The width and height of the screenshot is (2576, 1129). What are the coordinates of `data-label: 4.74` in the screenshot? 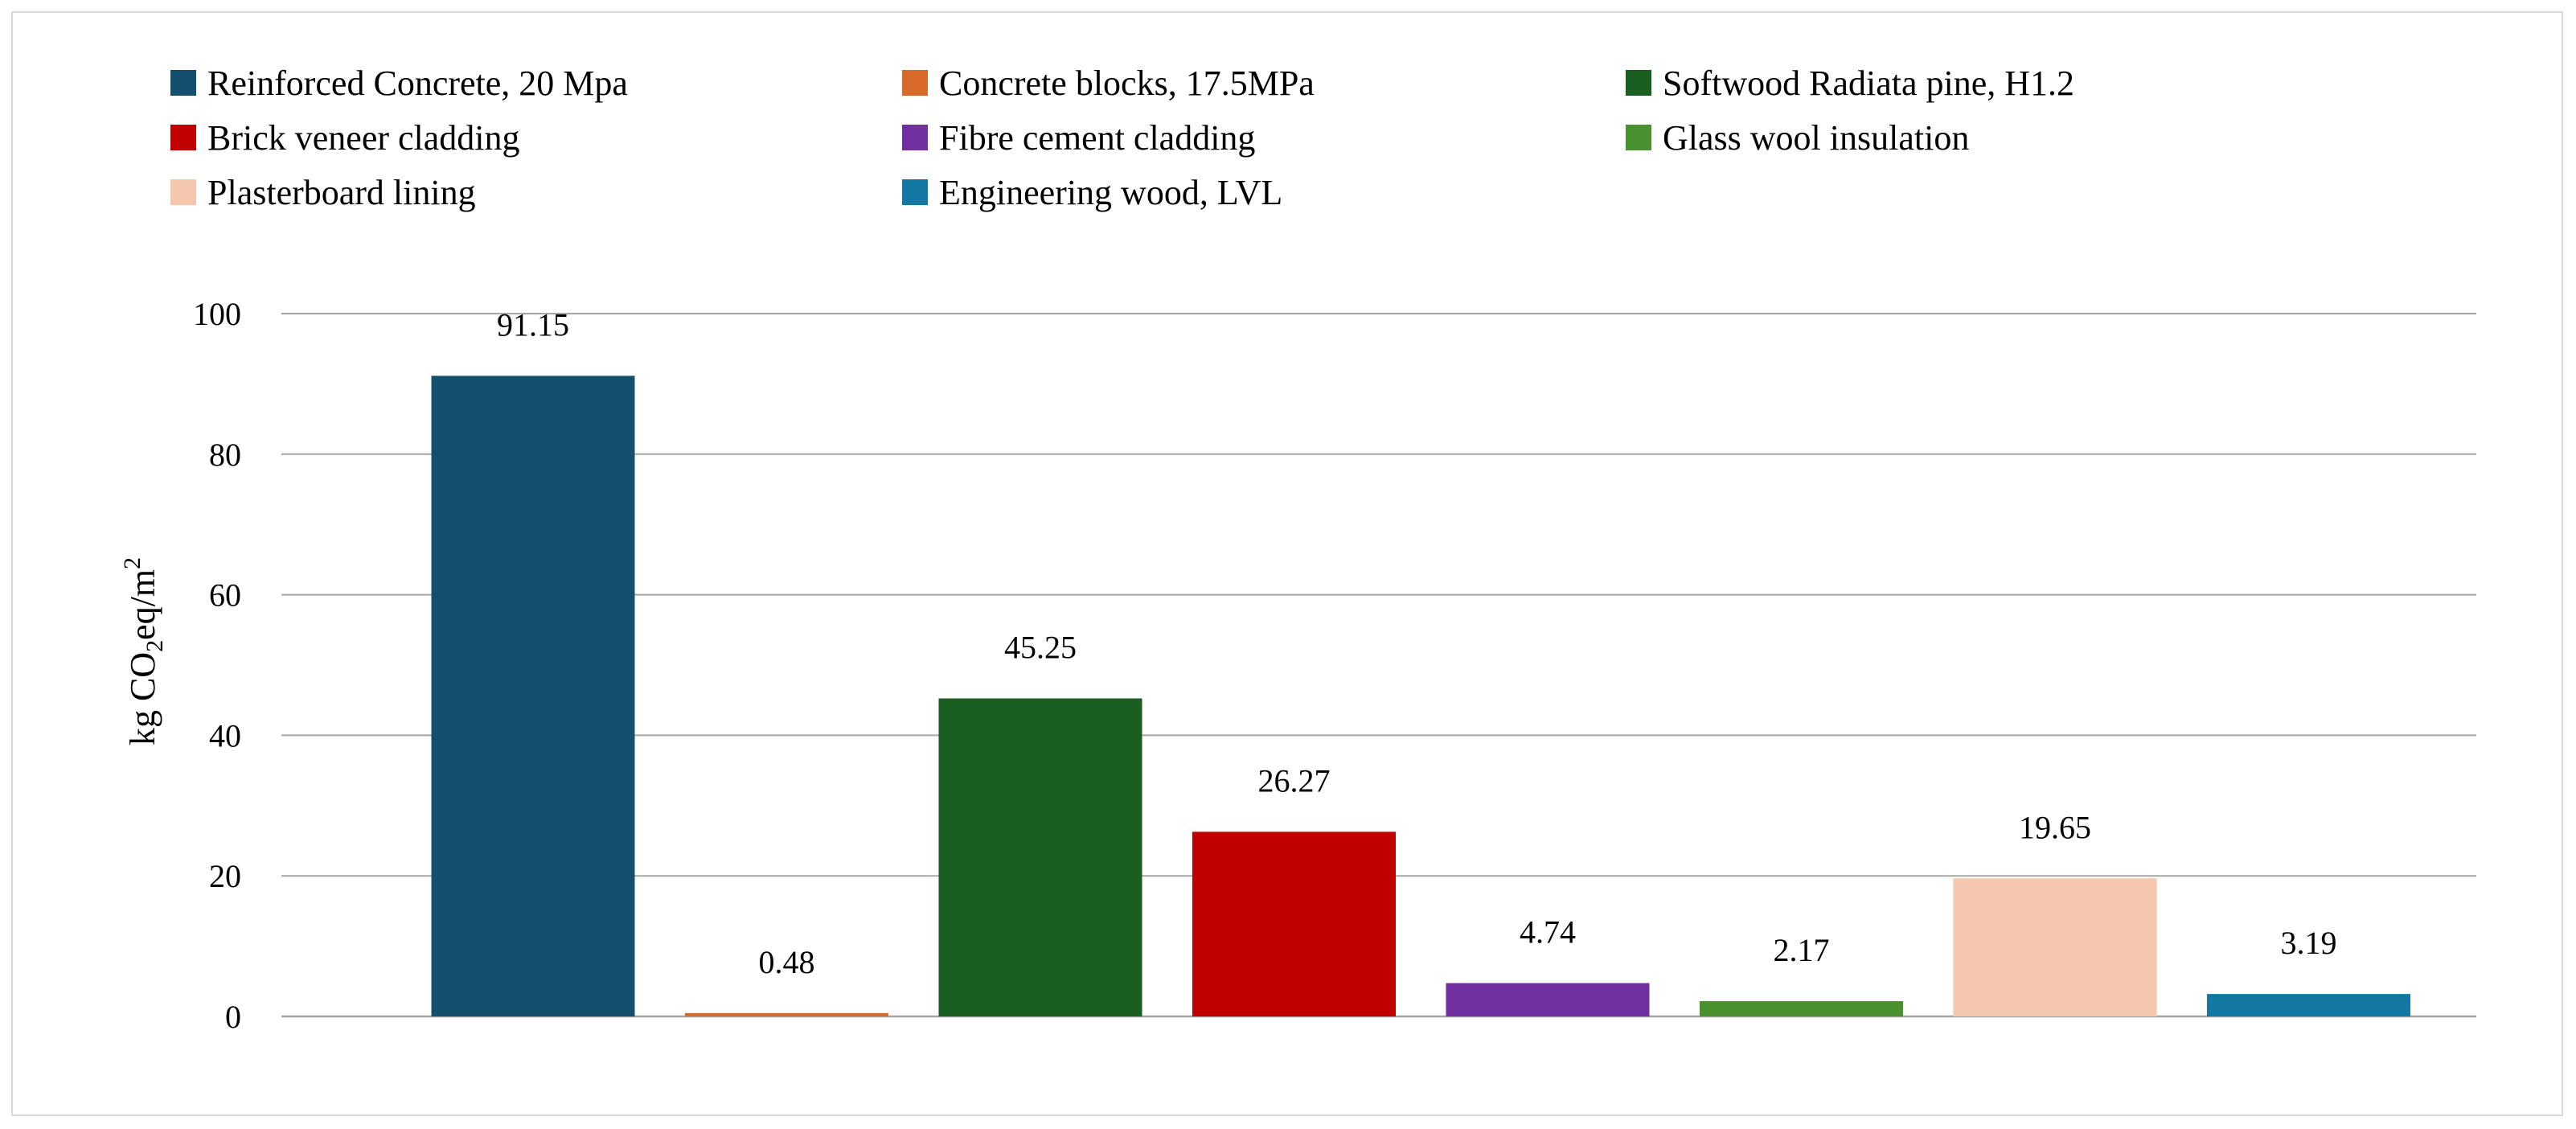 It's located at (1548, 932).